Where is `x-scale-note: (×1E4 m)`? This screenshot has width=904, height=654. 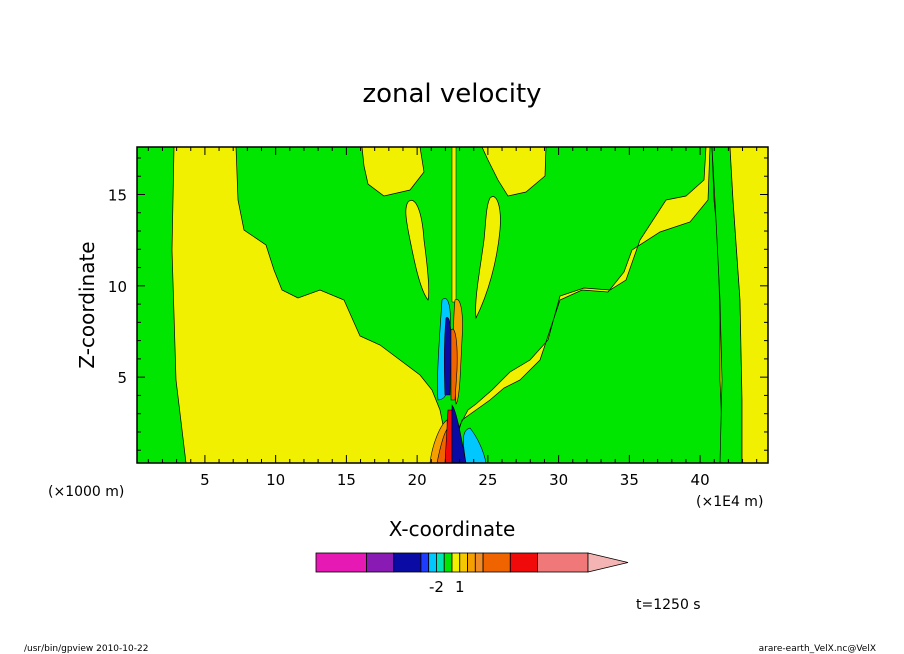 x-scale-note: (×1E4 m) is located at coordinates (729, 502).